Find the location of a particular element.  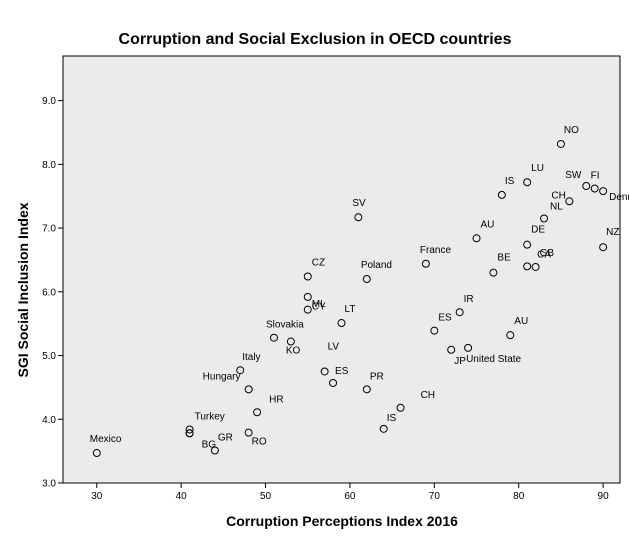

point-label: Denmark is located at coordinates (619, 197).